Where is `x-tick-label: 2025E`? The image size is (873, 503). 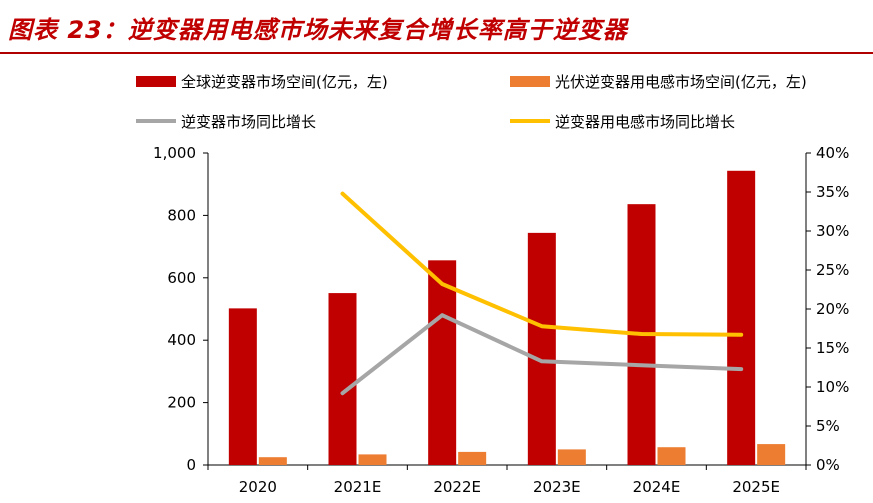
x-tick-label: 2025E is located at coordinates (756, 487).